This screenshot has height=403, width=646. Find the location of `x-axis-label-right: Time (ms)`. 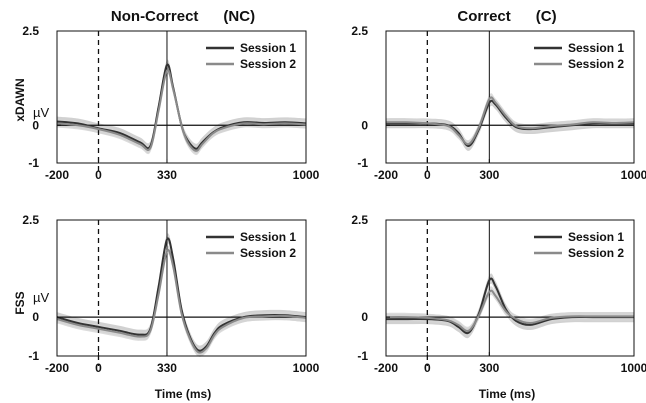

x-axis-label-right: Time (ms) is located at coordinates (507, 394).